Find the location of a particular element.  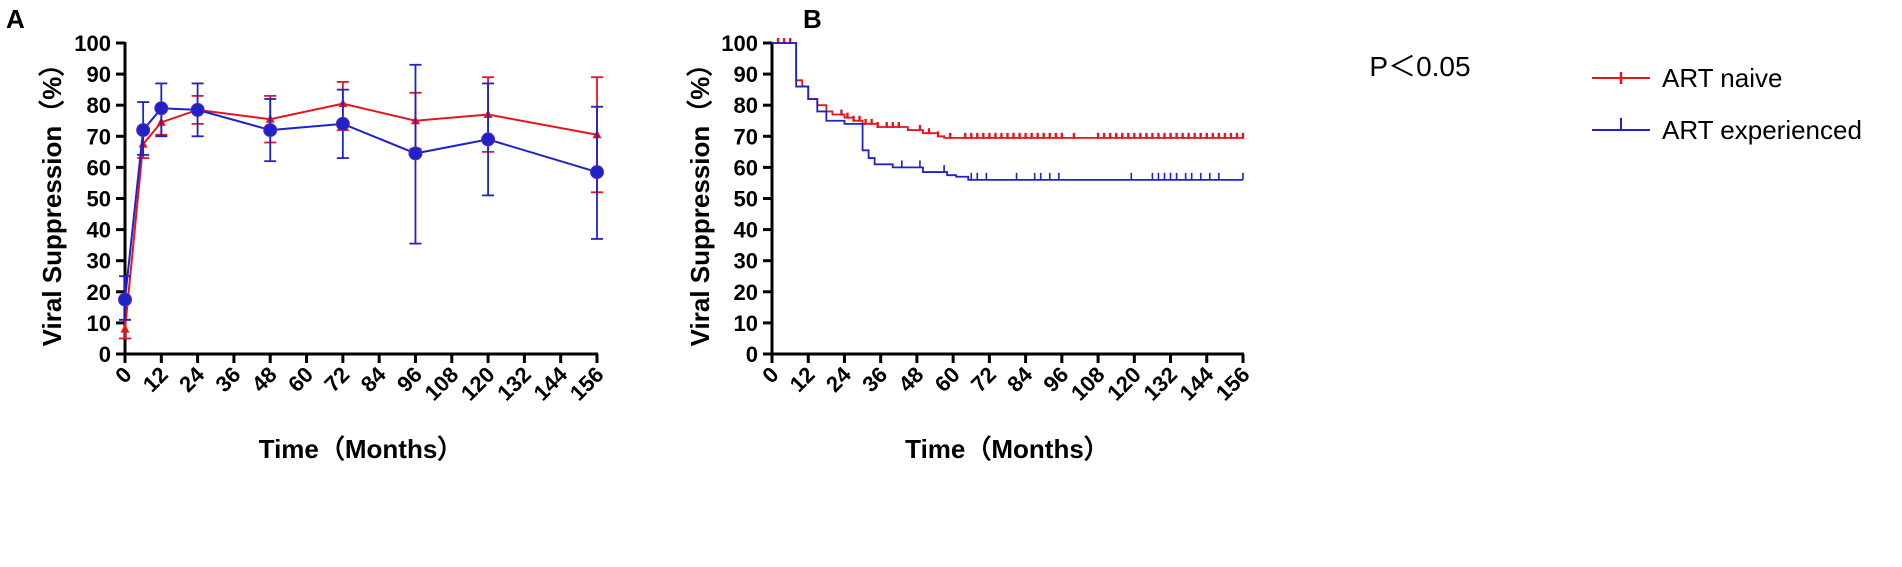

panel-b-x-axis-title: Time（Months） is located at coordinates (1007, 449).